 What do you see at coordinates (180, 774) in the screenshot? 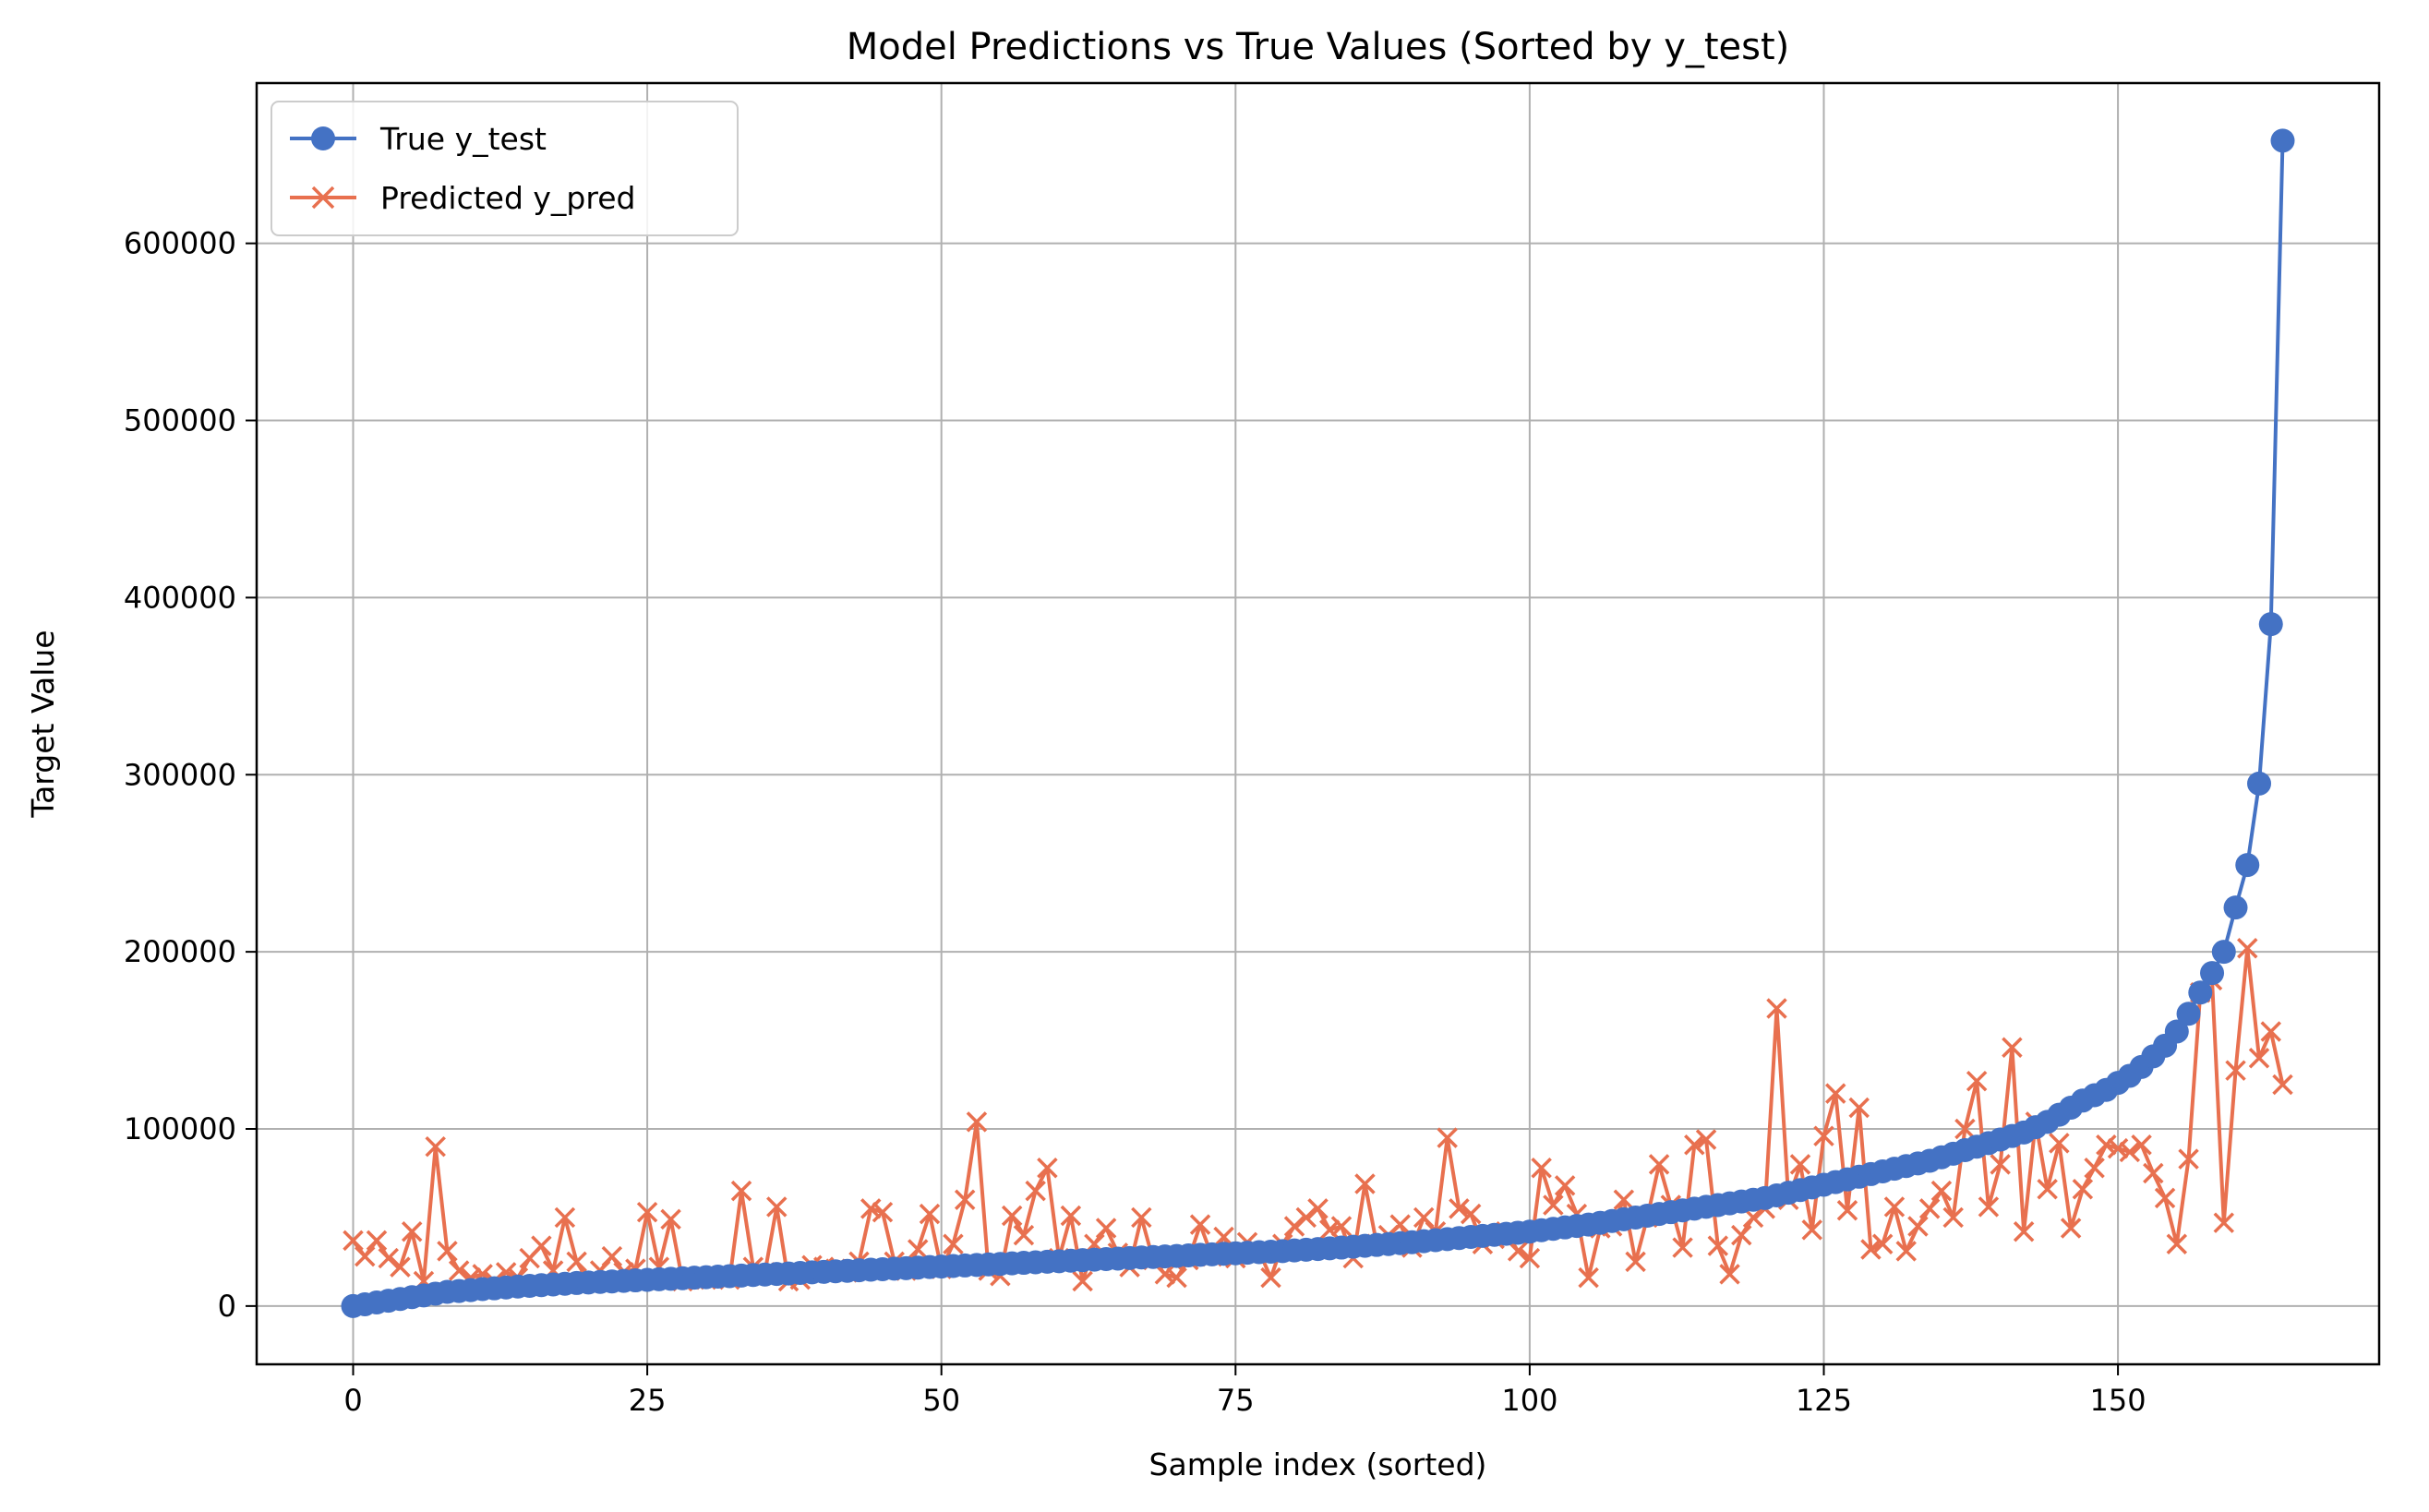
I see `y-tick-label: 300000` at bounding box center [180, 774].